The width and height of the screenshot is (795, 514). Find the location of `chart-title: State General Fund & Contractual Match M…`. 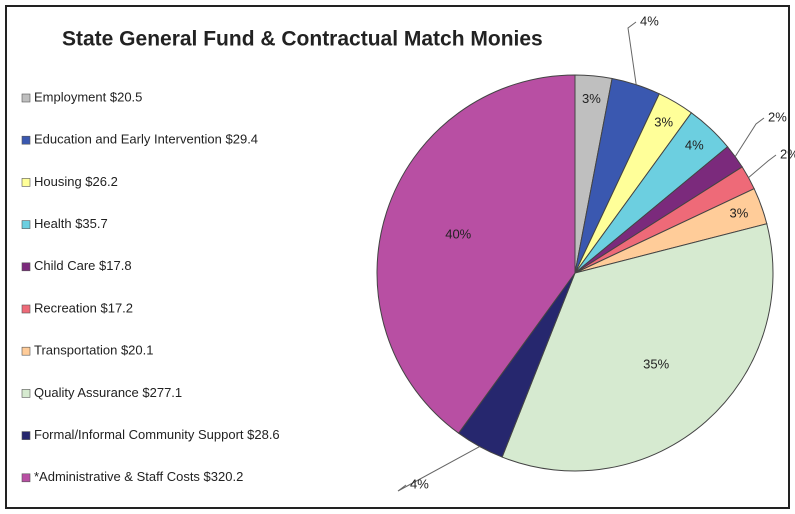

chart-title: State General Fund & Contractual Match M… is located at coordinates (302, 39).